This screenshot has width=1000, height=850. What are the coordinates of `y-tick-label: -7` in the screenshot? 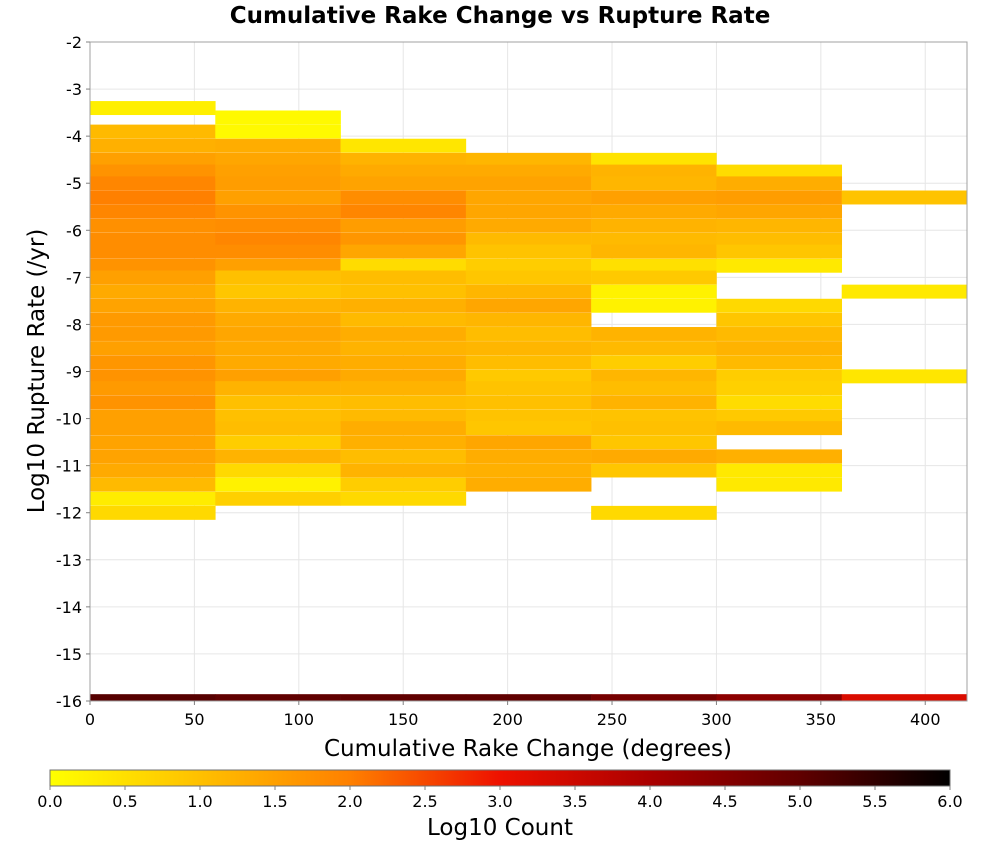 It's located at (74, 277).